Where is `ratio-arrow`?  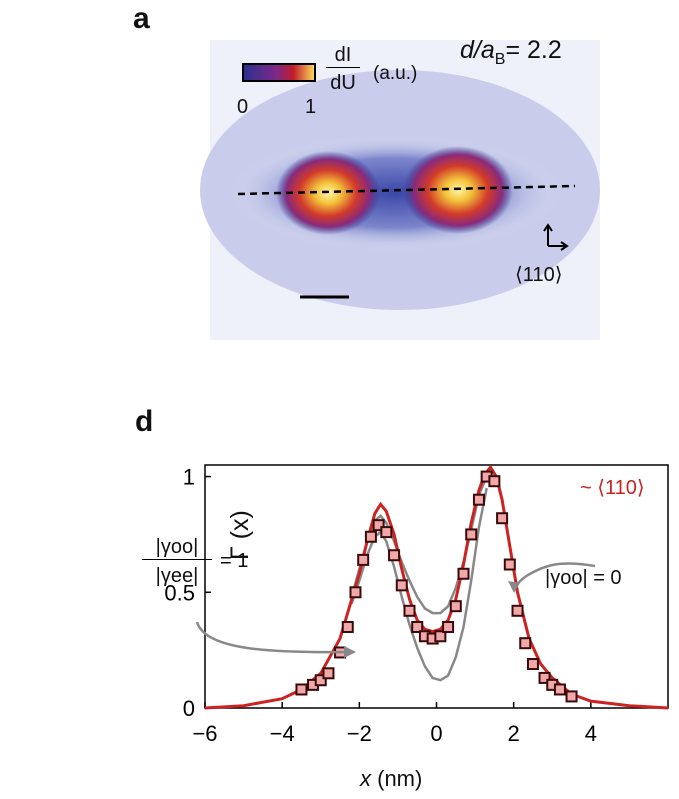
ratio-arrow is located at coordinates (273, 637).